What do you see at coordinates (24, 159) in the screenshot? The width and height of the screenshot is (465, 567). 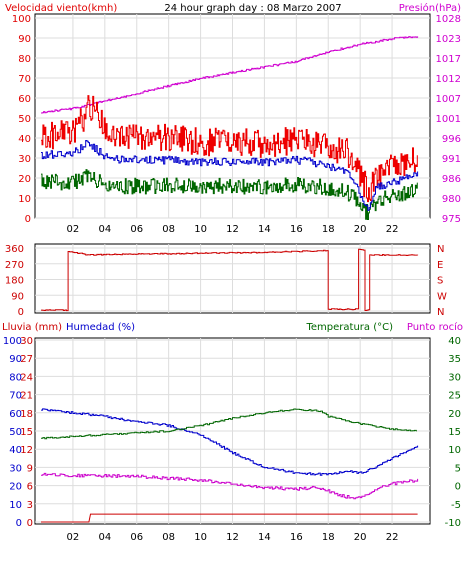 I see `wind-speed-tick-label: 30` at bounding box center [24, 159].